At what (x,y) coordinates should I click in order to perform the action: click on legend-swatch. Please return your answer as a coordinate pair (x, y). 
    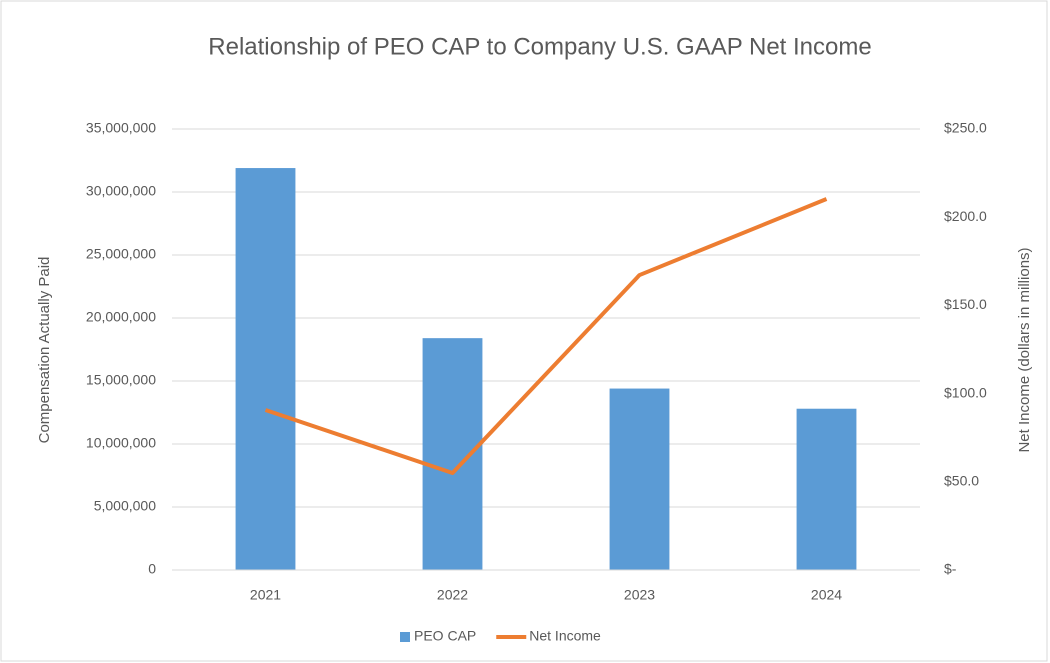
    Looking at the image, I should click on (405, 637).